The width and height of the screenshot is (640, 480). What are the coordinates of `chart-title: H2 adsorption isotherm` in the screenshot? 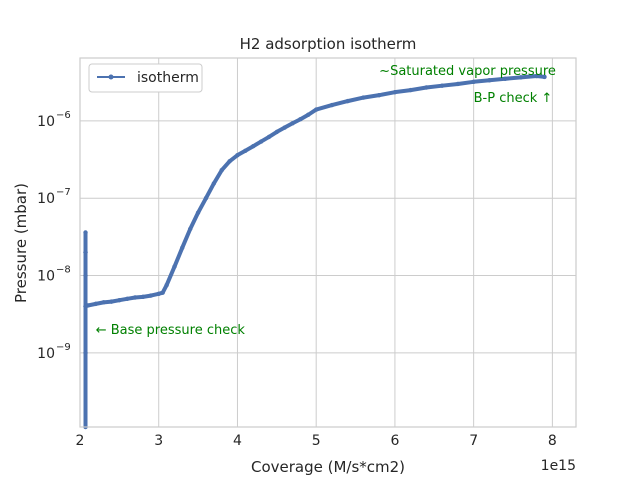 It's located at (328, 44).